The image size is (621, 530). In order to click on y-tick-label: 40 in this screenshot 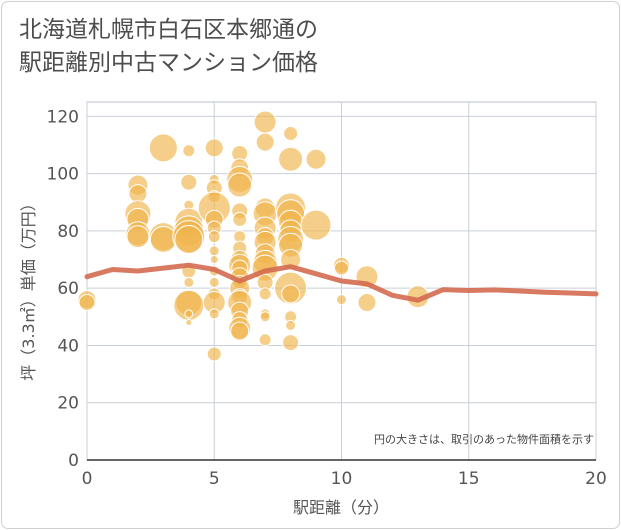, I will do `click(68, 346)`.